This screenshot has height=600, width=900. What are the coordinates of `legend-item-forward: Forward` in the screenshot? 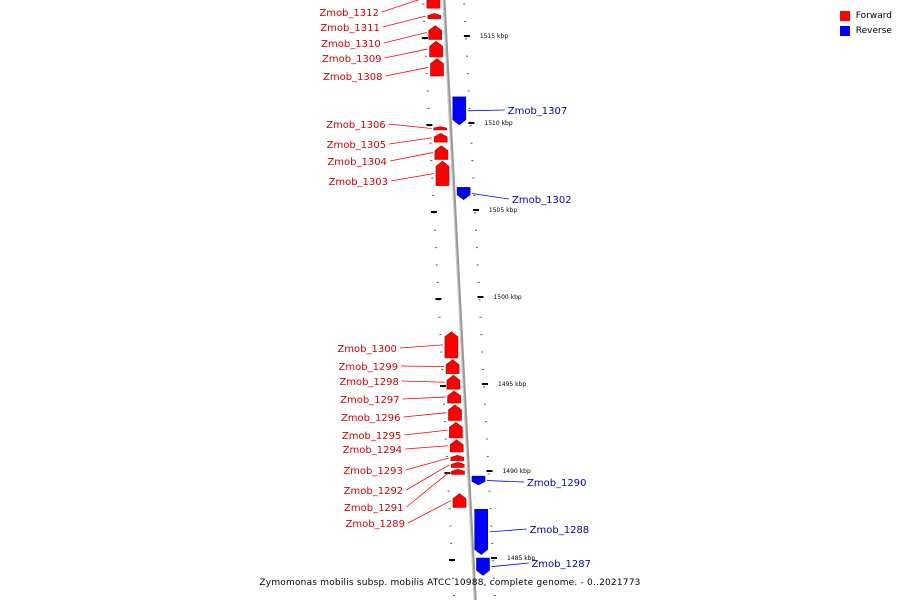 It's located at (865, 15).